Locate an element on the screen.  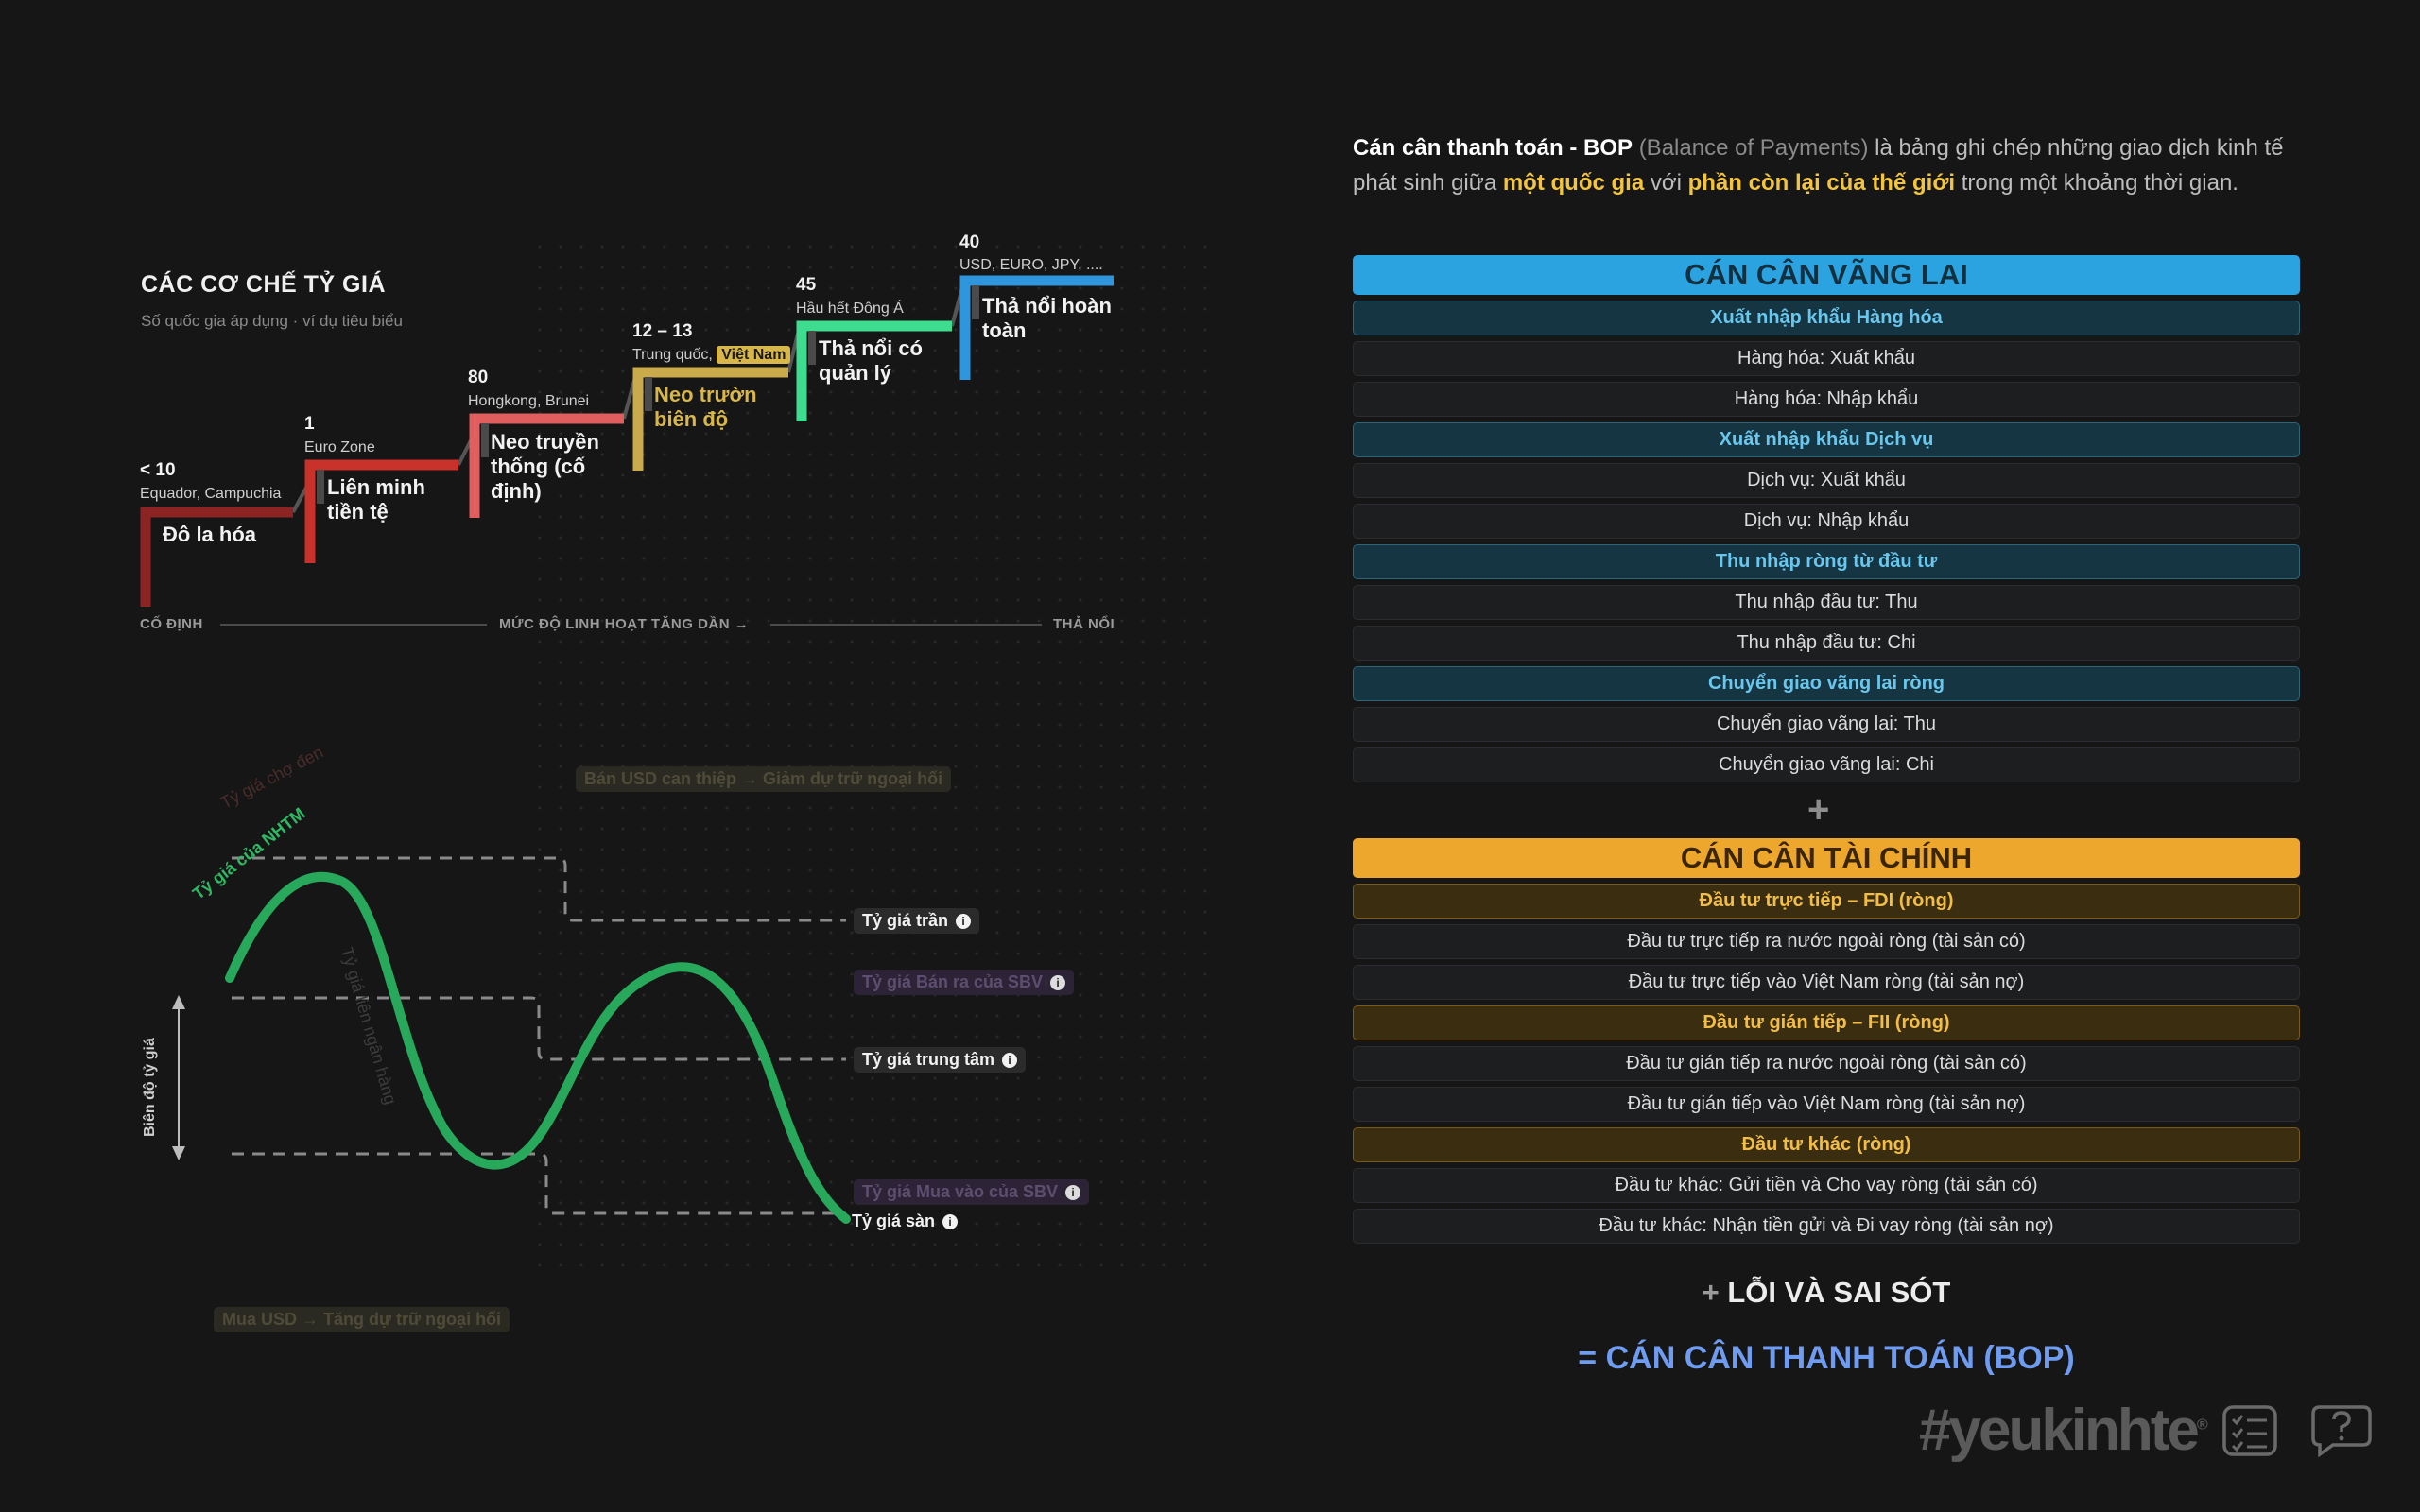
ca-group-income: Thu nhập ròng từ đầu tư is located at coordinates (1826, 561).